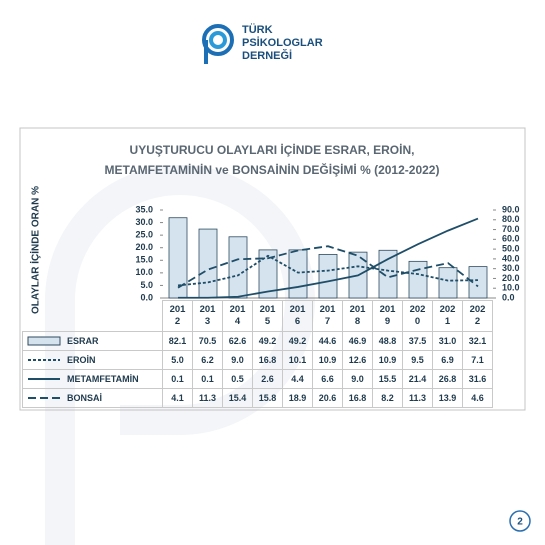 This screenshot has height=545, width=545. I want to click on value-cell: 32.1, so click(478, 341).